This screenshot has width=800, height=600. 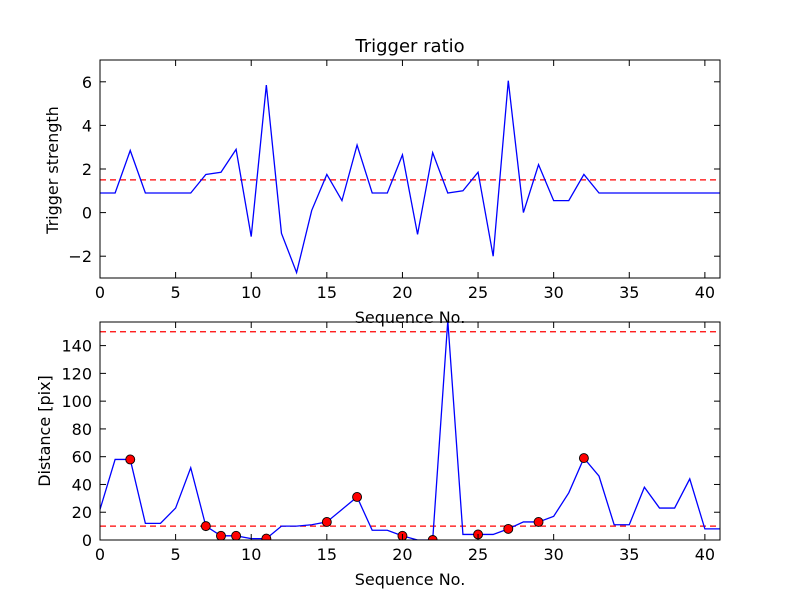 What do you see at coordinates (82, 484) in the screenshot?
I see `y-tick-label: 40` at bounding box center [82, 484].